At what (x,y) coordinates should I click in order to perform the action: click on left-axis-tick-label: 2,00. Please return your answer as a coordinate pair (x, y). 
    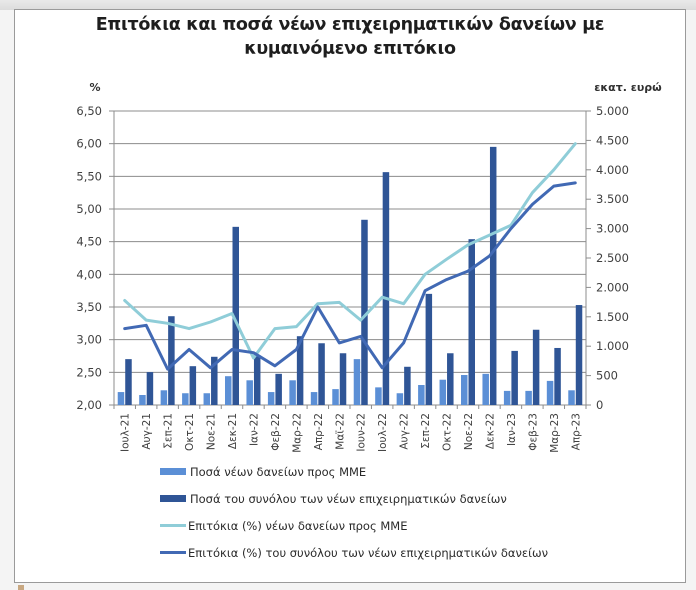
    Looking at the image, I should click on (89, 405).